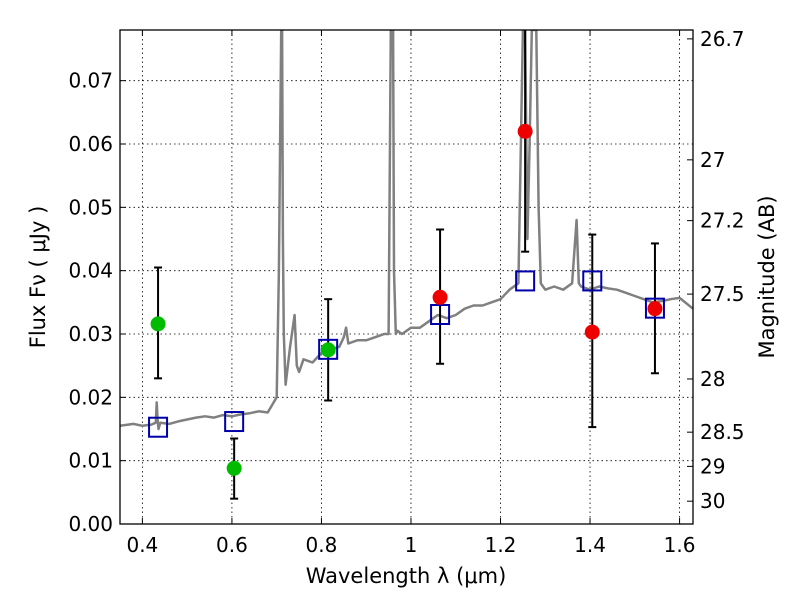  I want to click on y-tick-label: 0.02, so click(90, 397).